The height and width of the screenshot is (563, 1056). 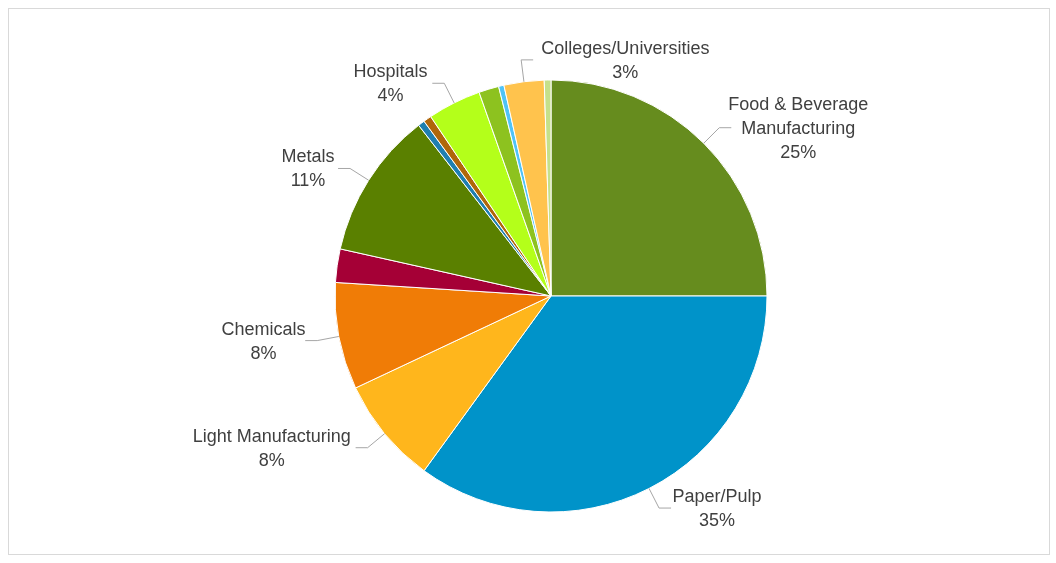 I want to click on data-label: 3%, so click(x=625, y=71).